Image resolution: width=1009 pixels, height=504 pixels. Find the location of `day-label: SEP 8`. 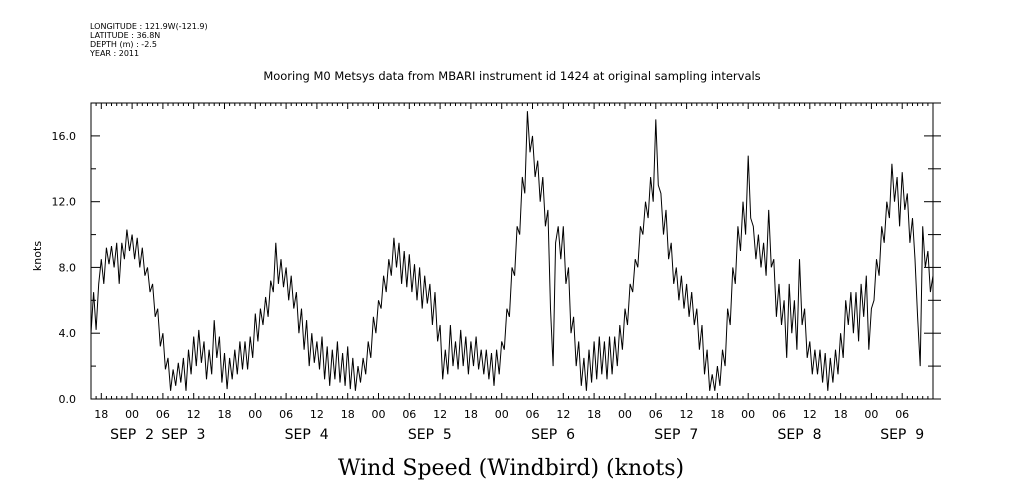

day-label: SEP 8 is located at coordinates (800, 435).